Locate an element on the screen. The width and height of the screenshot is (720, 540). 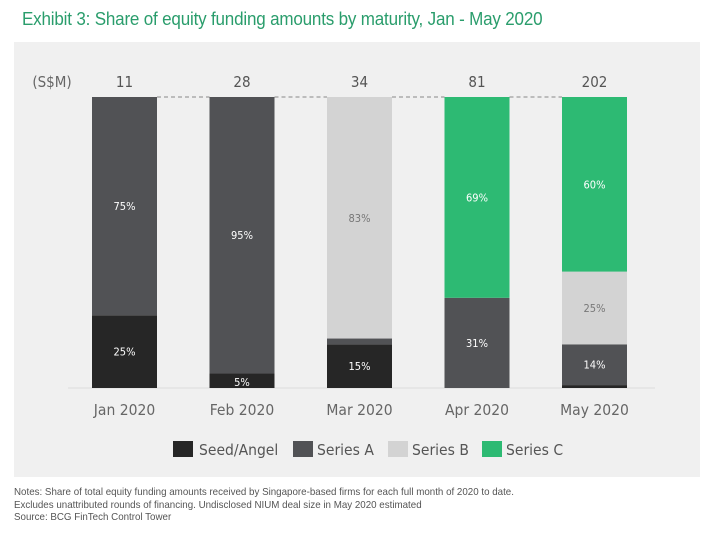
category-label: May 2020 is located at coordinates (594, 410).